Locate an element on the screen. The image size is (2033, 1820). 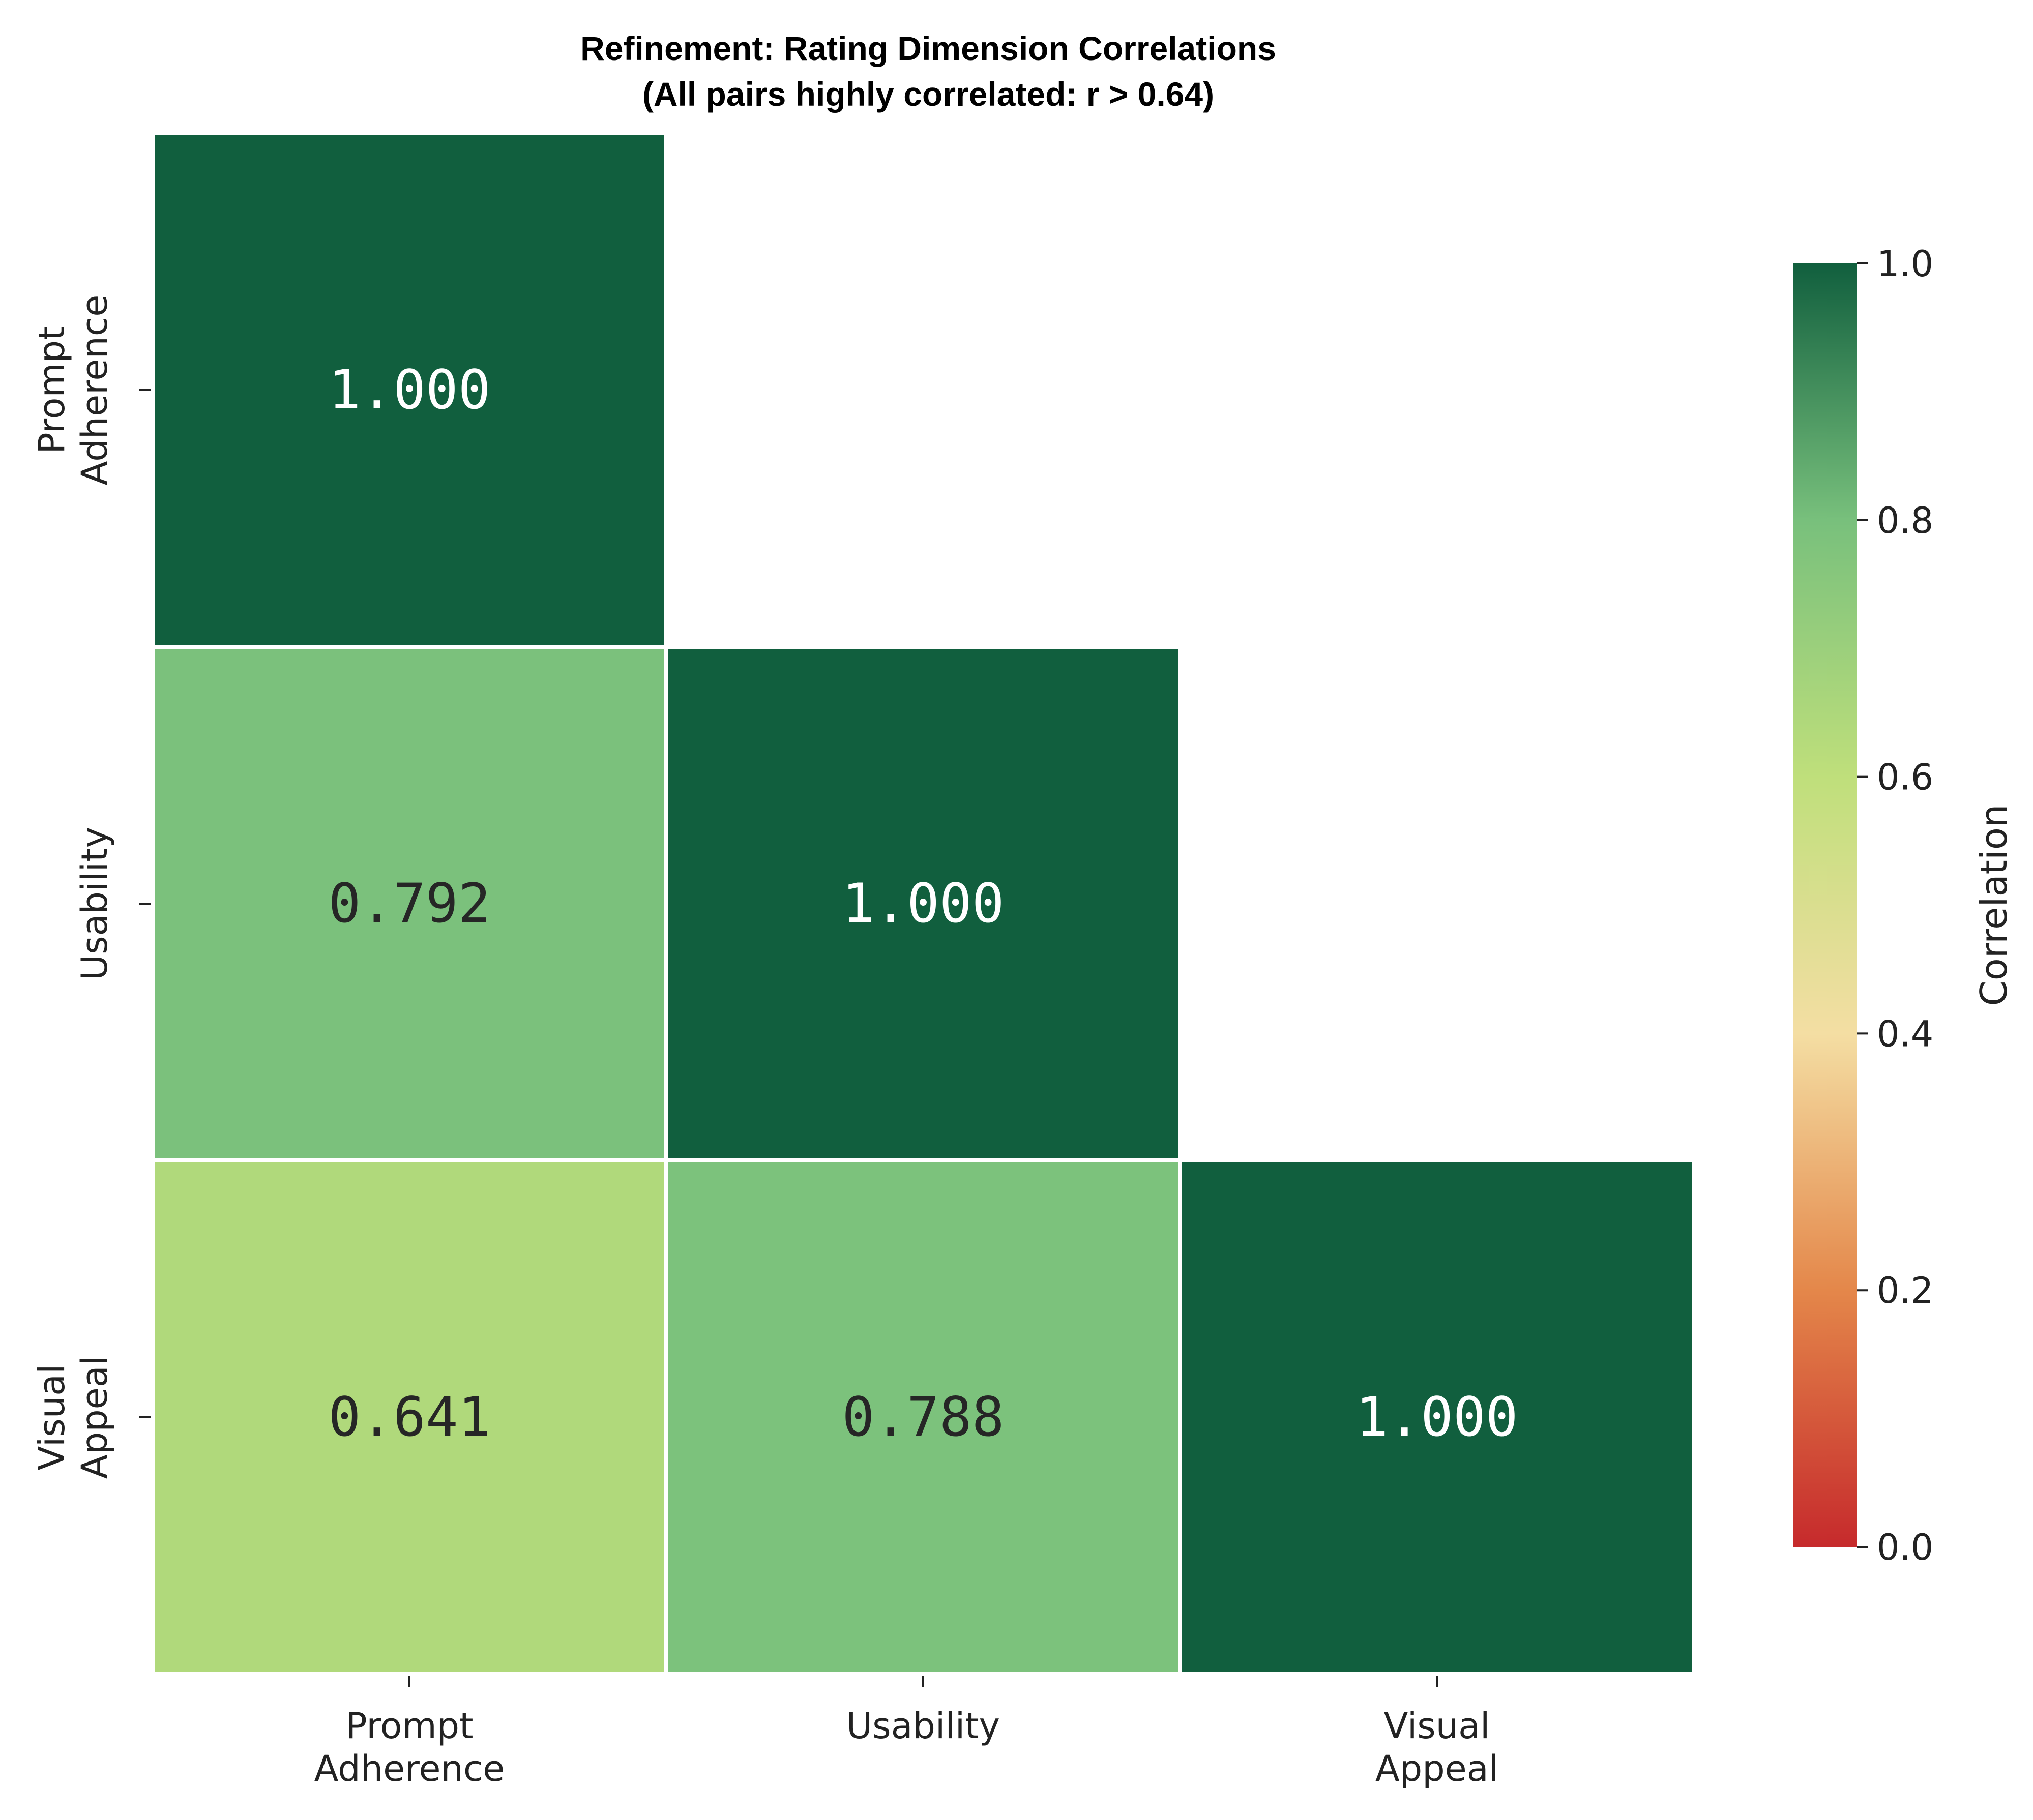
cell-value-label: 0.792 is located at coordinates (409, 904).